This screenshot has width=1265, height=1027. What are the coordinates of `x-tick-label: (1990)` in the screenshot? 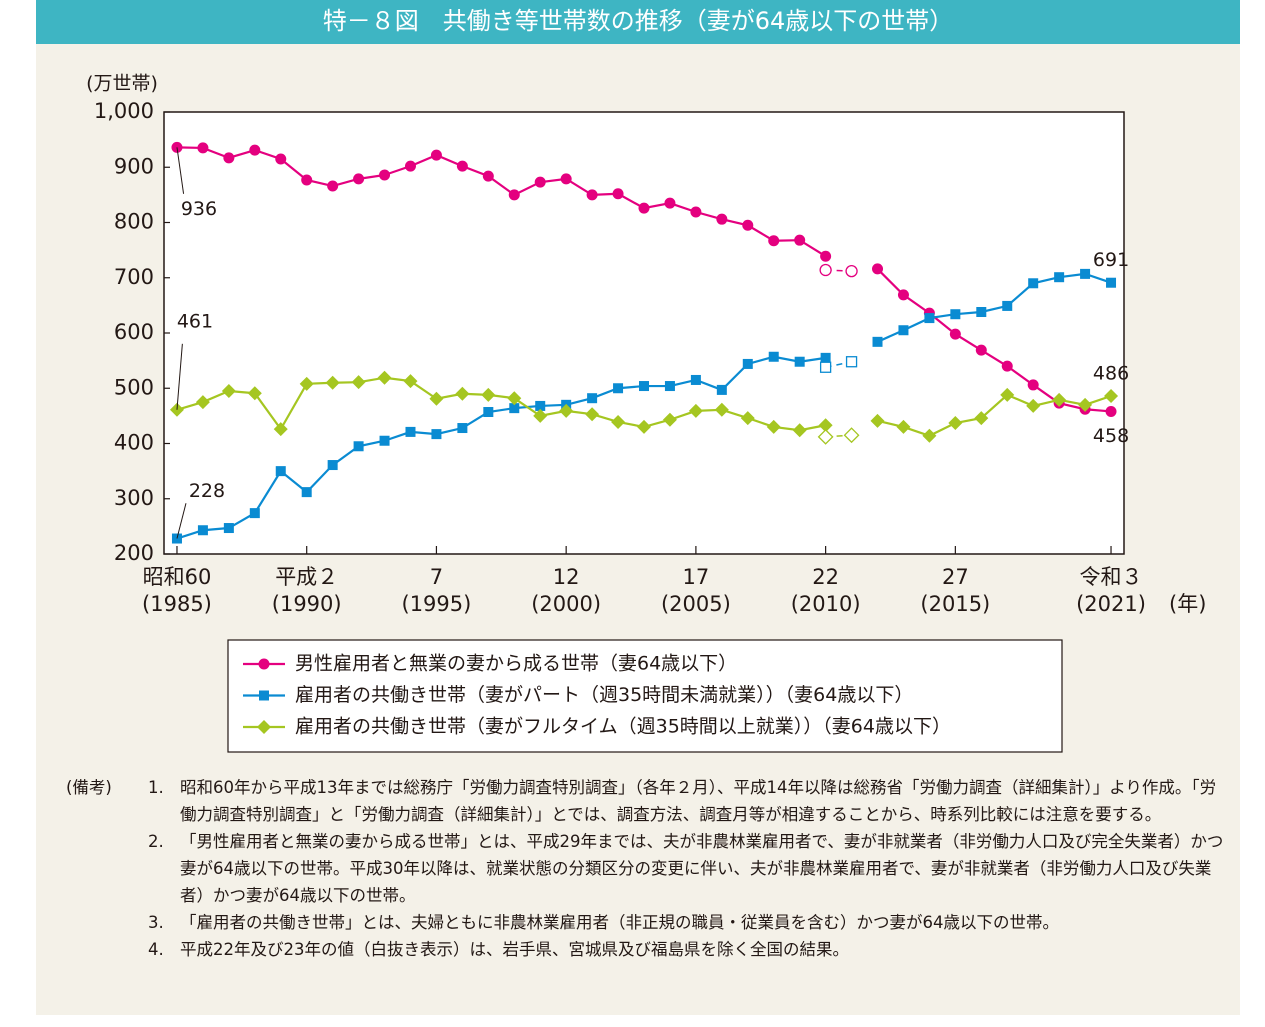 It's located at (307, 604).